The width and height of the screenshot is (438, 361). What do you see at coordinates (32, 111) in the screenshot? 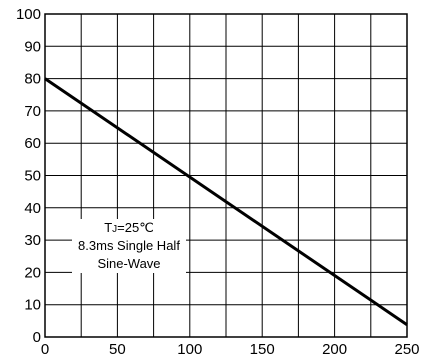
I see `y-tick-label: 70` at bounding box center [32, 111].